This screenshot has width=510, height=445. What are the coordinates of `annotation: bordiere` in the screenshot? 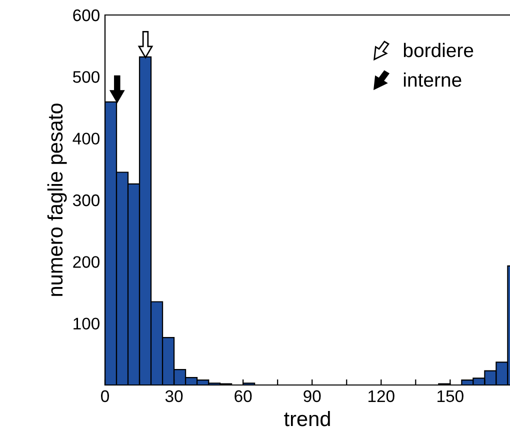 It's located at (439, 50).